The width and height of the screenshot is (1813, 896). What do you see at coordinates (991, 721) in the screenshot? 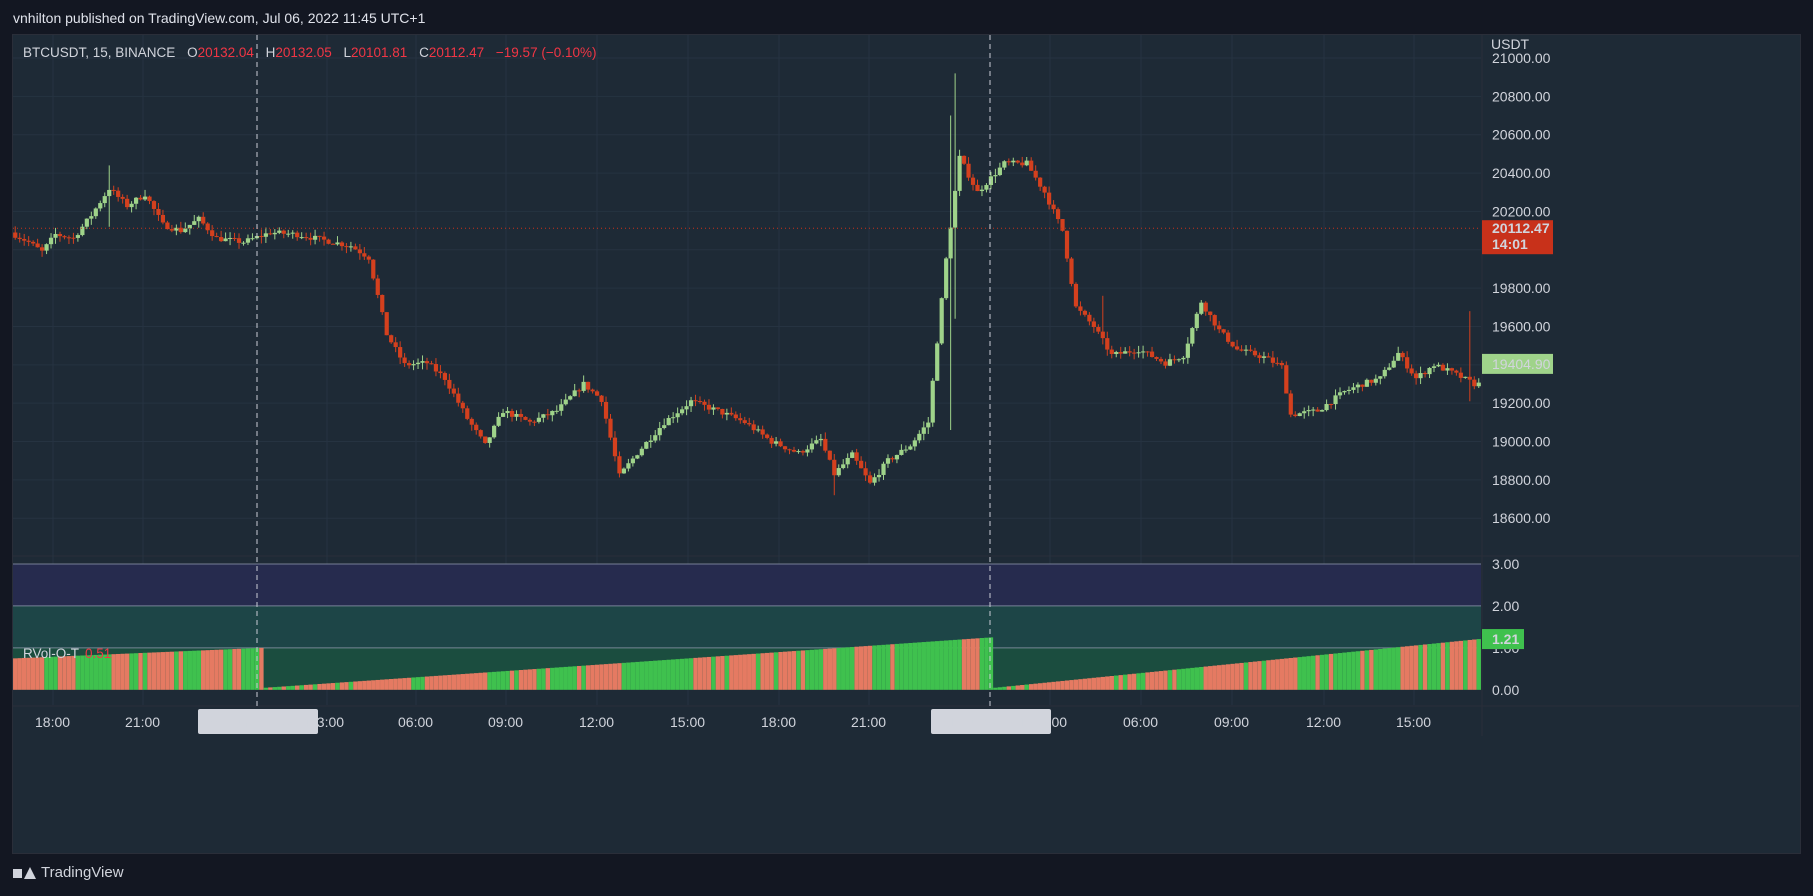
I see `crosshair-time-badge-bg` at bounding box center [991, 721].